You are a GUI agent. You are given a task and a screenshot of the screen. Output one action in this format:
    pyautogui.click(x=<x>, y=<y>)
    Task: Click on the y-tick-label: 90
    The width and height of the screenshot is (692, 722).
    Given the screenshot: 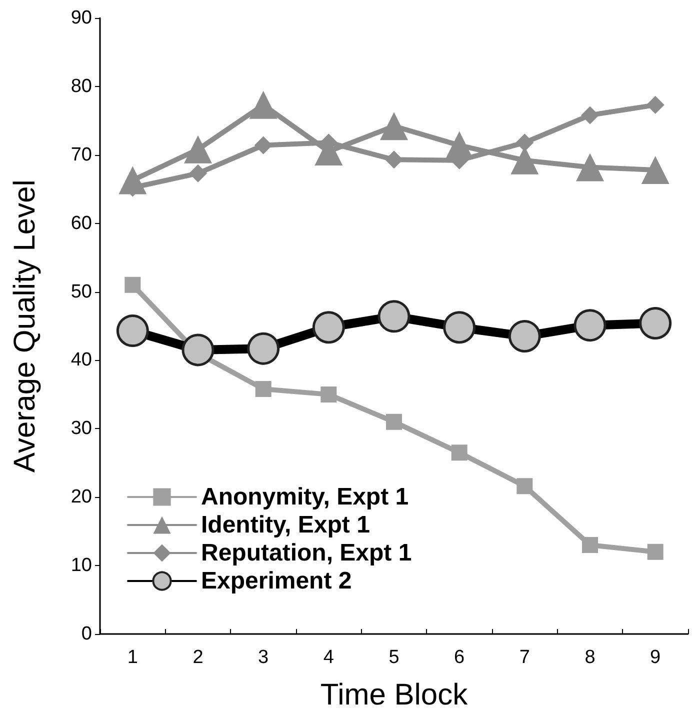 What is the action you would take?
    pyautogui.click(x=81, y=18)
    